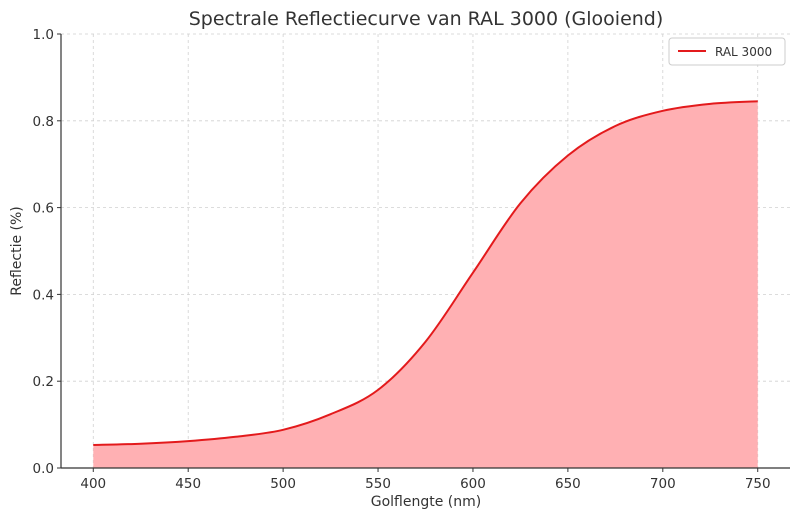 This screenshot has height=519, width=800. What do you see at coordinates (426, 502) in the screenshot?
I see `x-axis-label: Golflengte (nm)` at bounding box center [426, 502].